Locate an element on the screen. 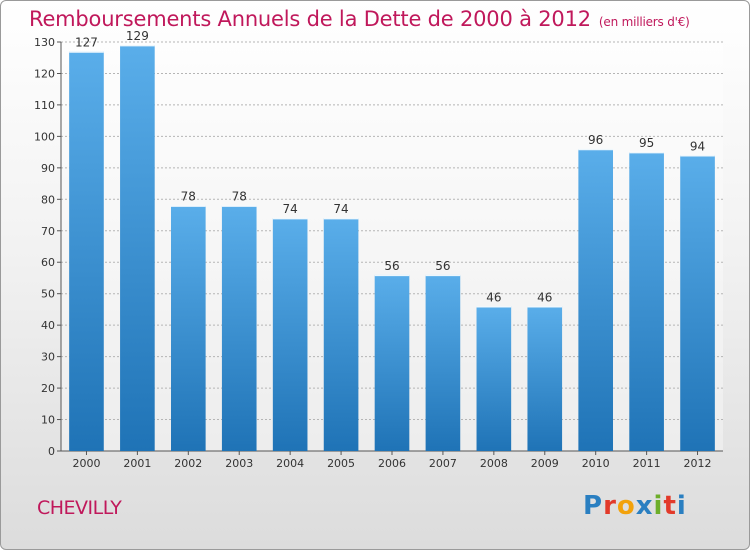  chart-unit: (en milliers d'€) is located at coordinates (644, 22).